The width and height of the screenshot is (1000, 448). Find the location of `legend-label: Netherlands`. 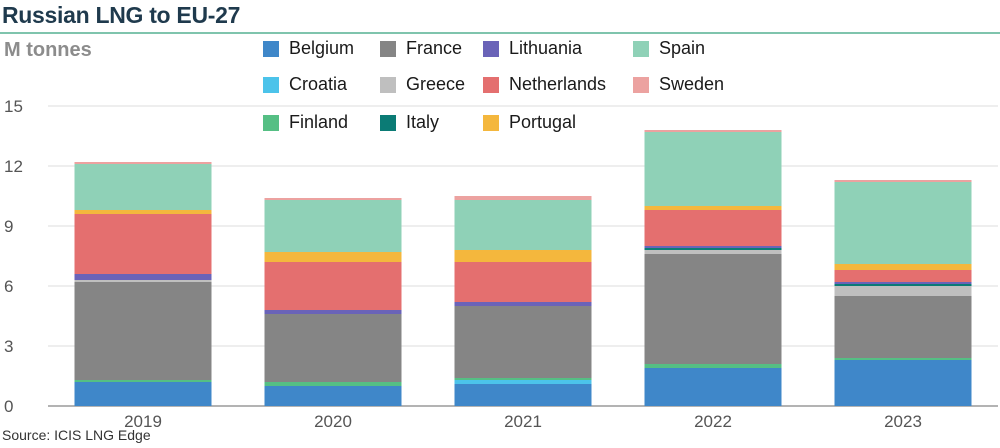

legend-label: Netherlands is located at coordinates (558, 84).